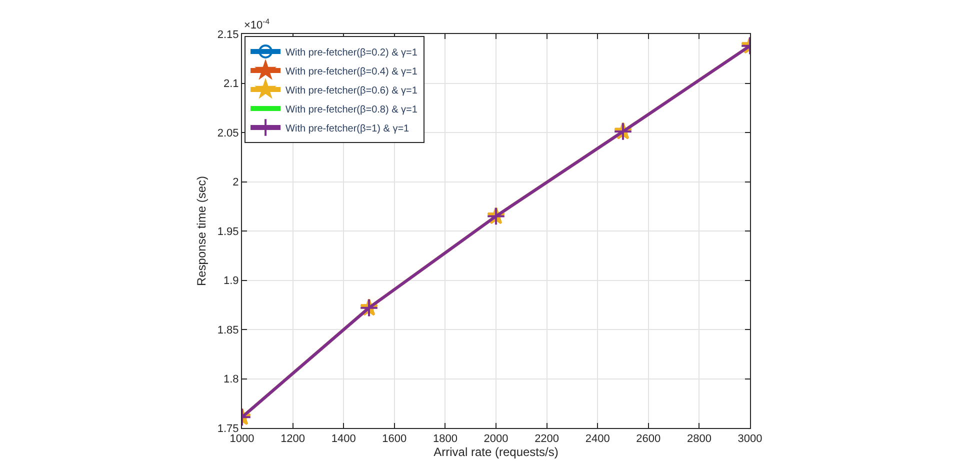 The width and height of the screenshot is (964, 468). I want to click on x-axis-title: Arrival rate (requests/s), so click(496, 452).